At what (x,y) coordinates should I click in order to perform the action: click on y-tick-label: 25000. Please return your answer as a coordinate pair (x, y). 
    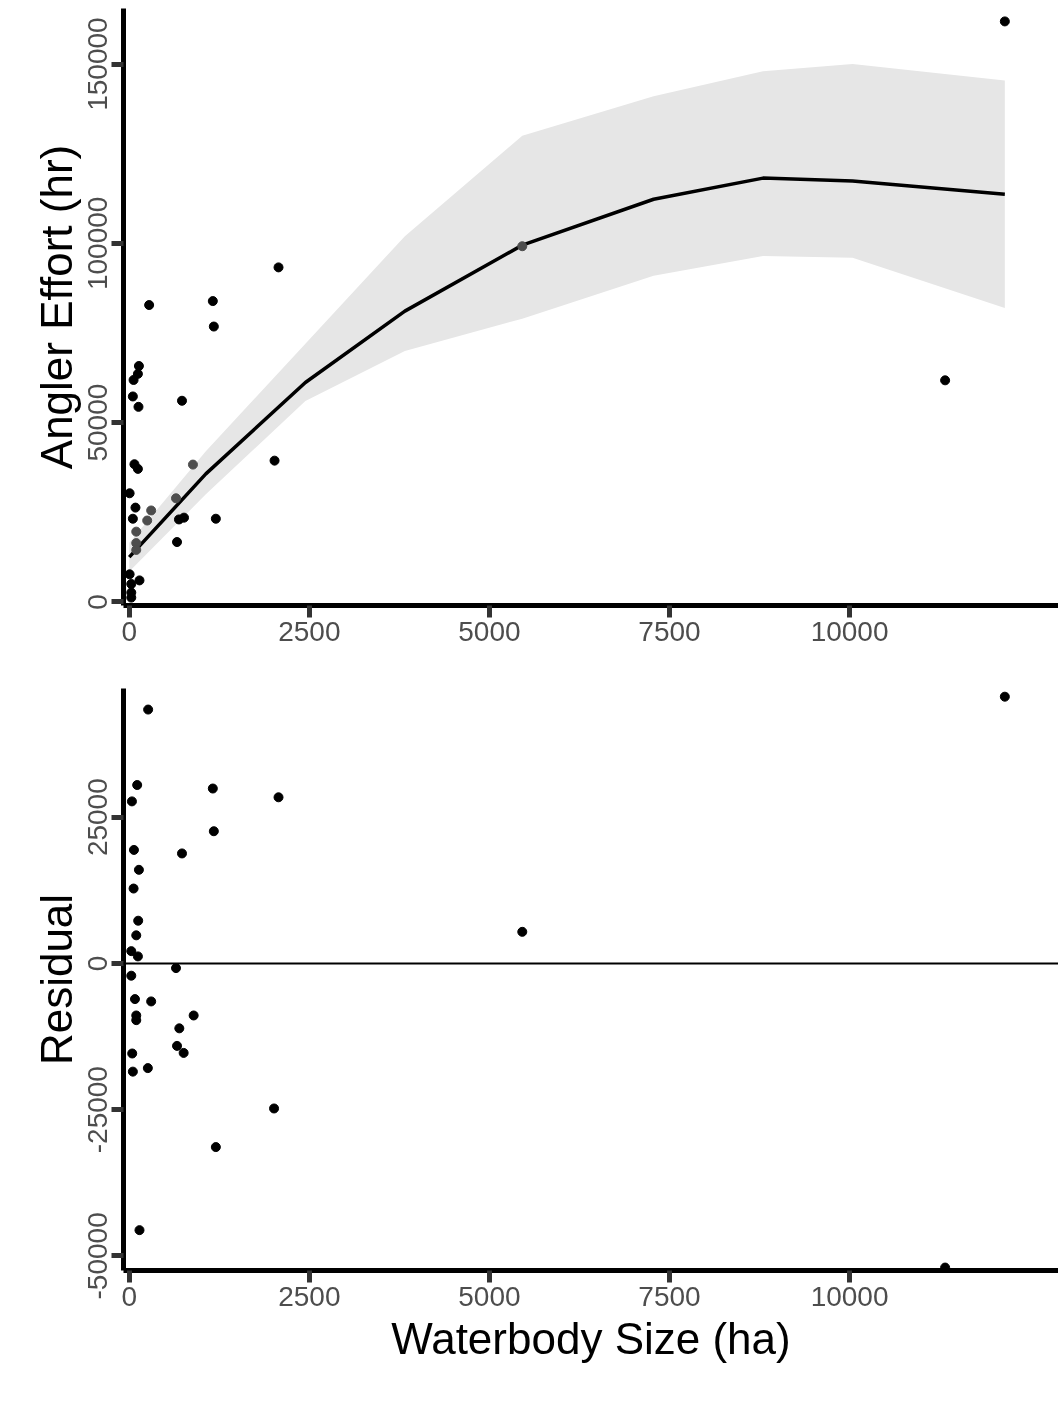
    Looking at the image, I should click on (98, 817).